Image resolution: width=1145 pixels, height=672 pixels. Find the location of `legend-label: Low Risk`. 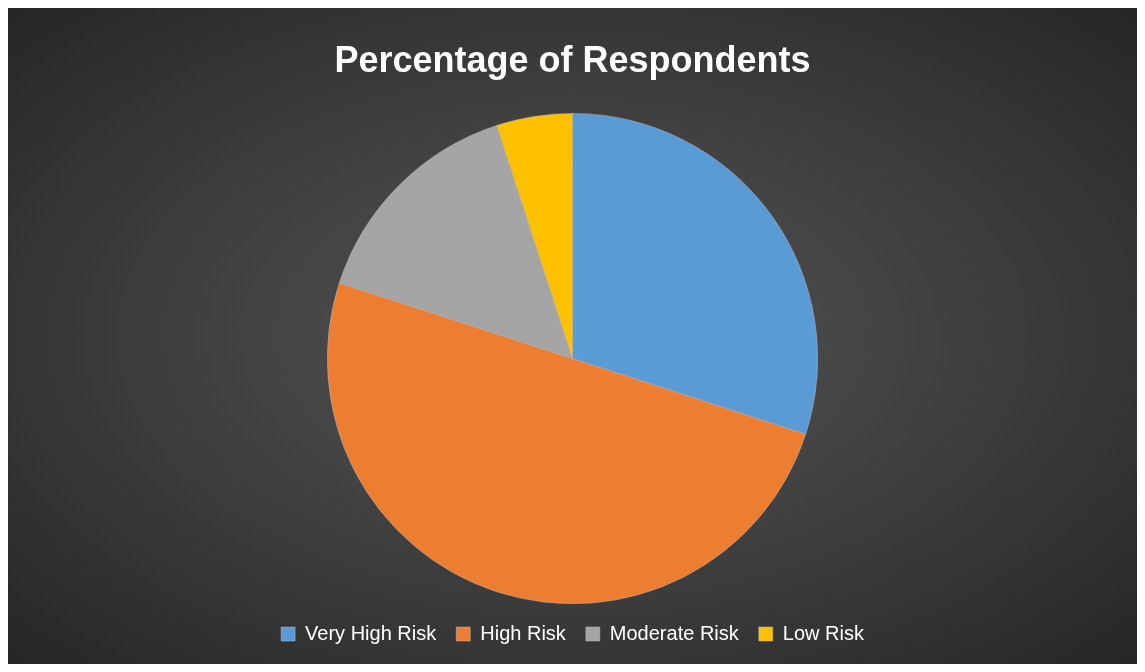

legend-label: Low Risk is located at coordinates (823, 632).